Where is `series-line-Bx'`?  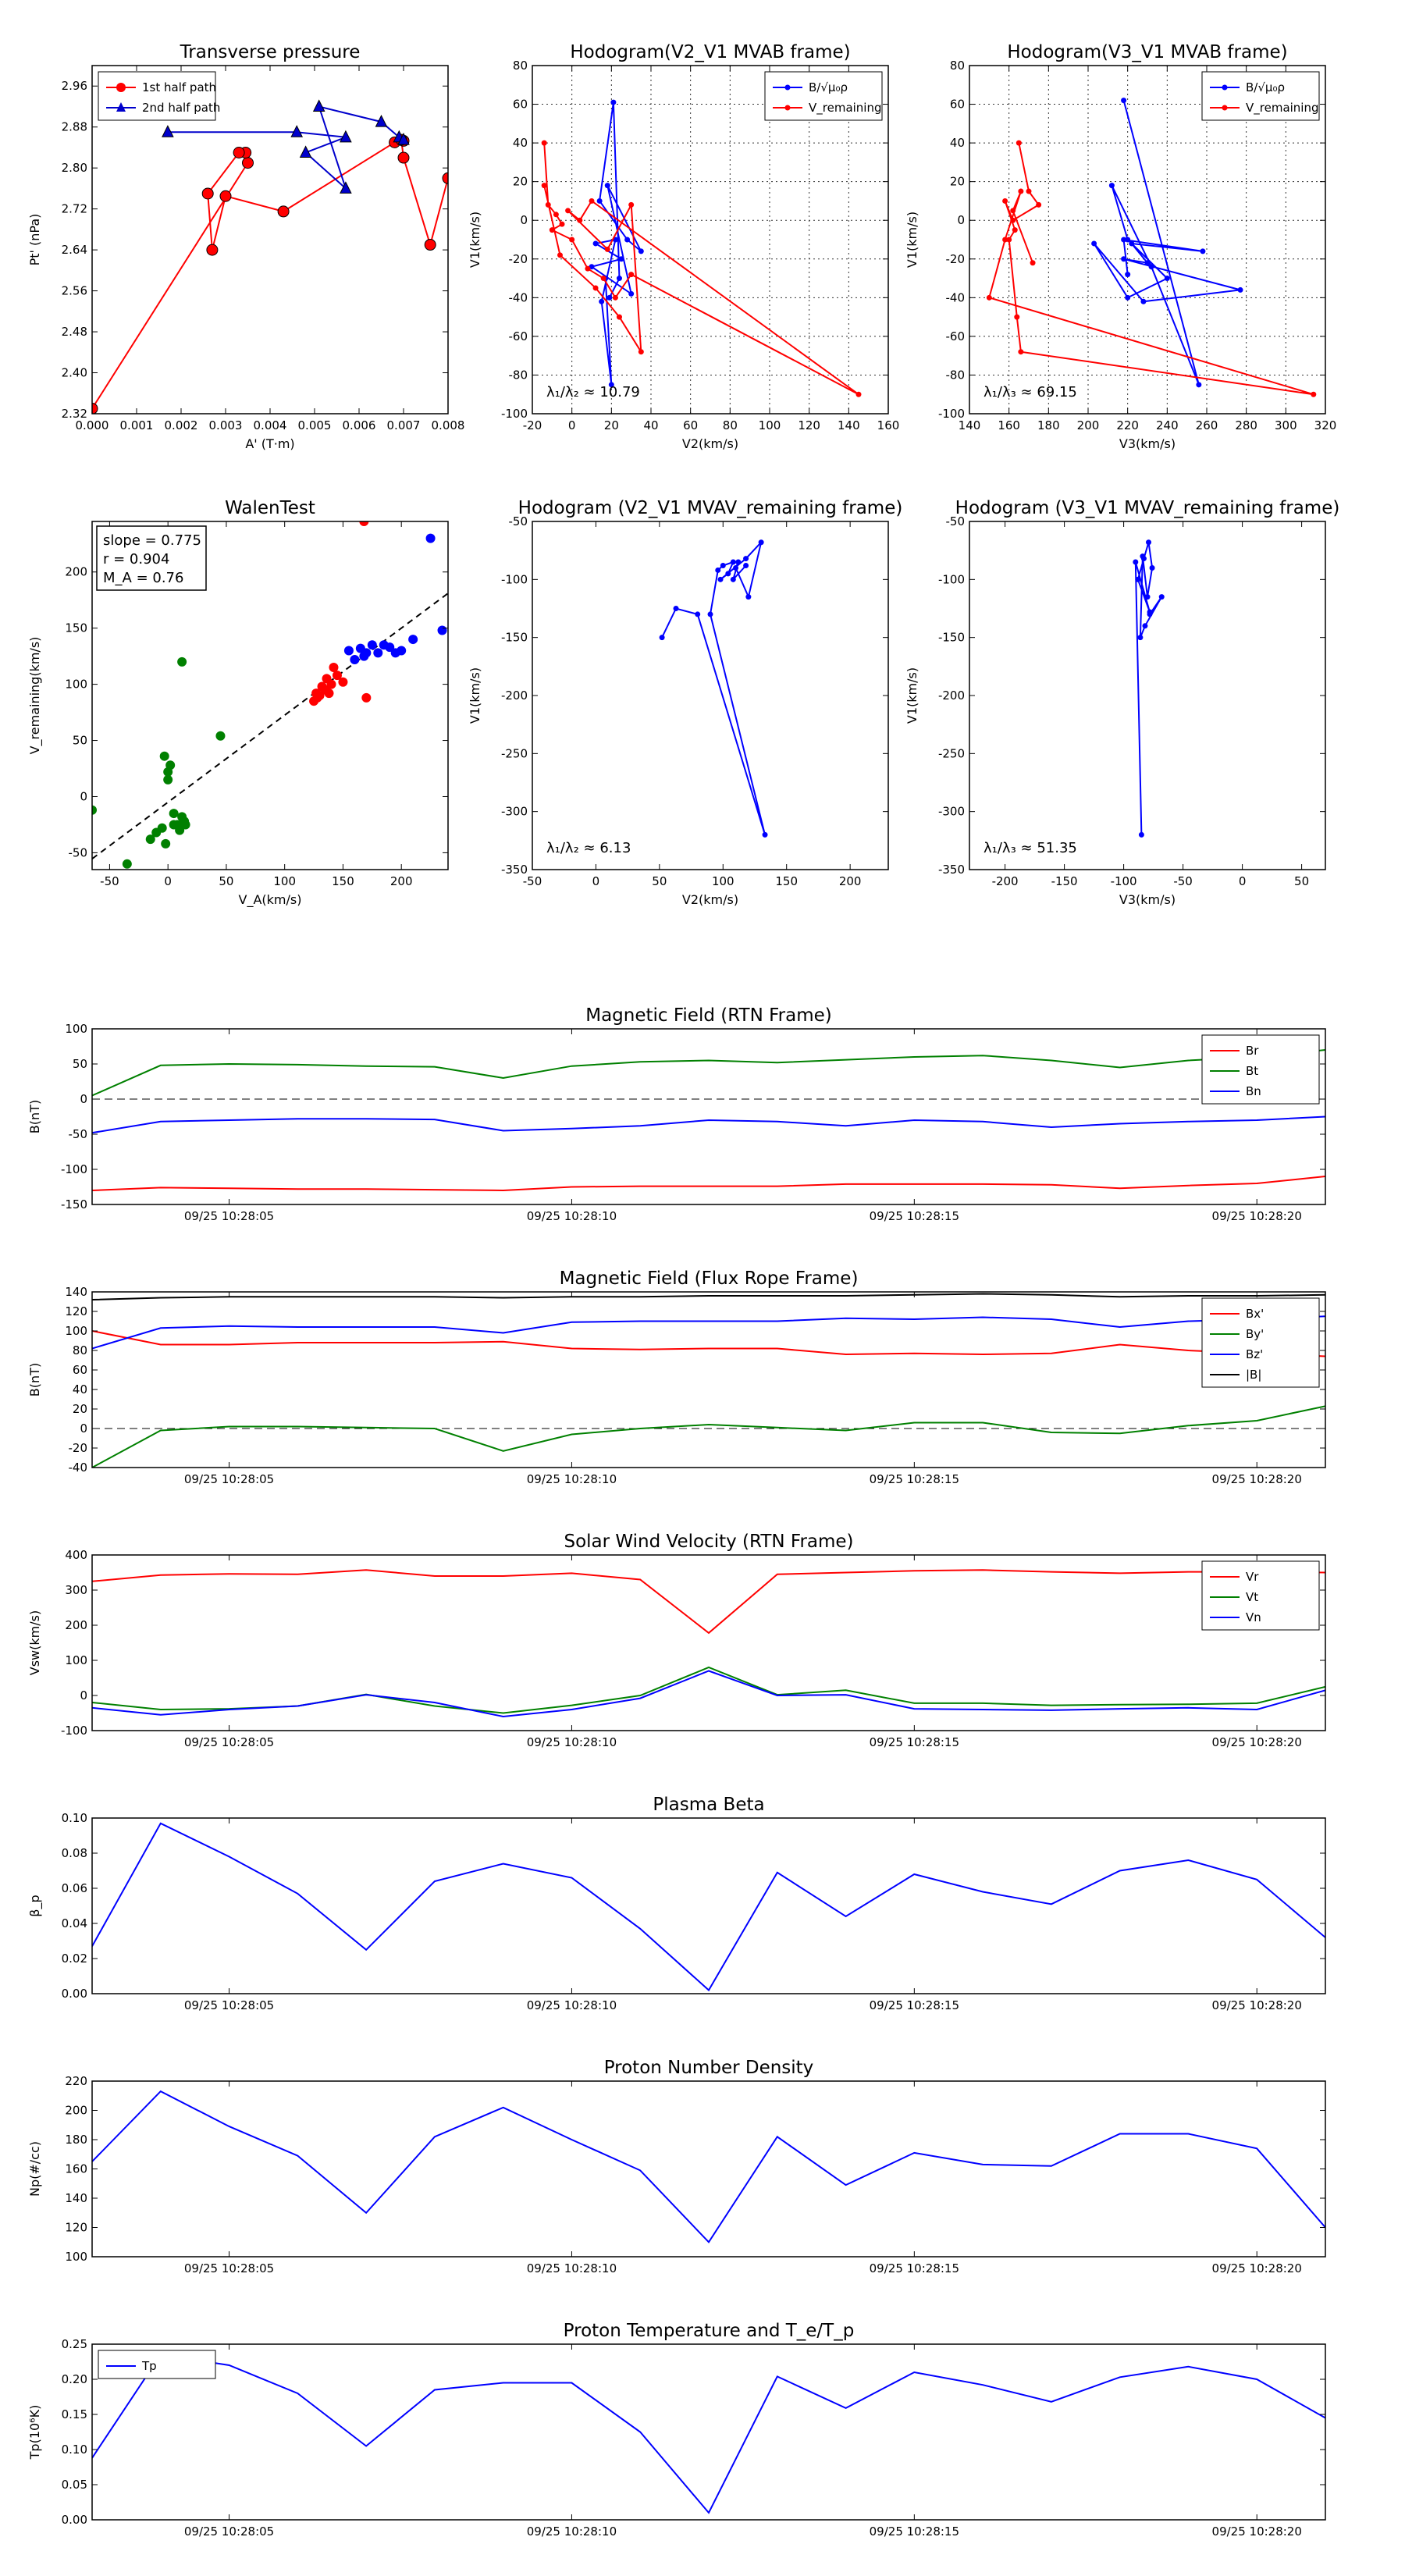
series-line-Bx' is located at coordinates (709, 1343).